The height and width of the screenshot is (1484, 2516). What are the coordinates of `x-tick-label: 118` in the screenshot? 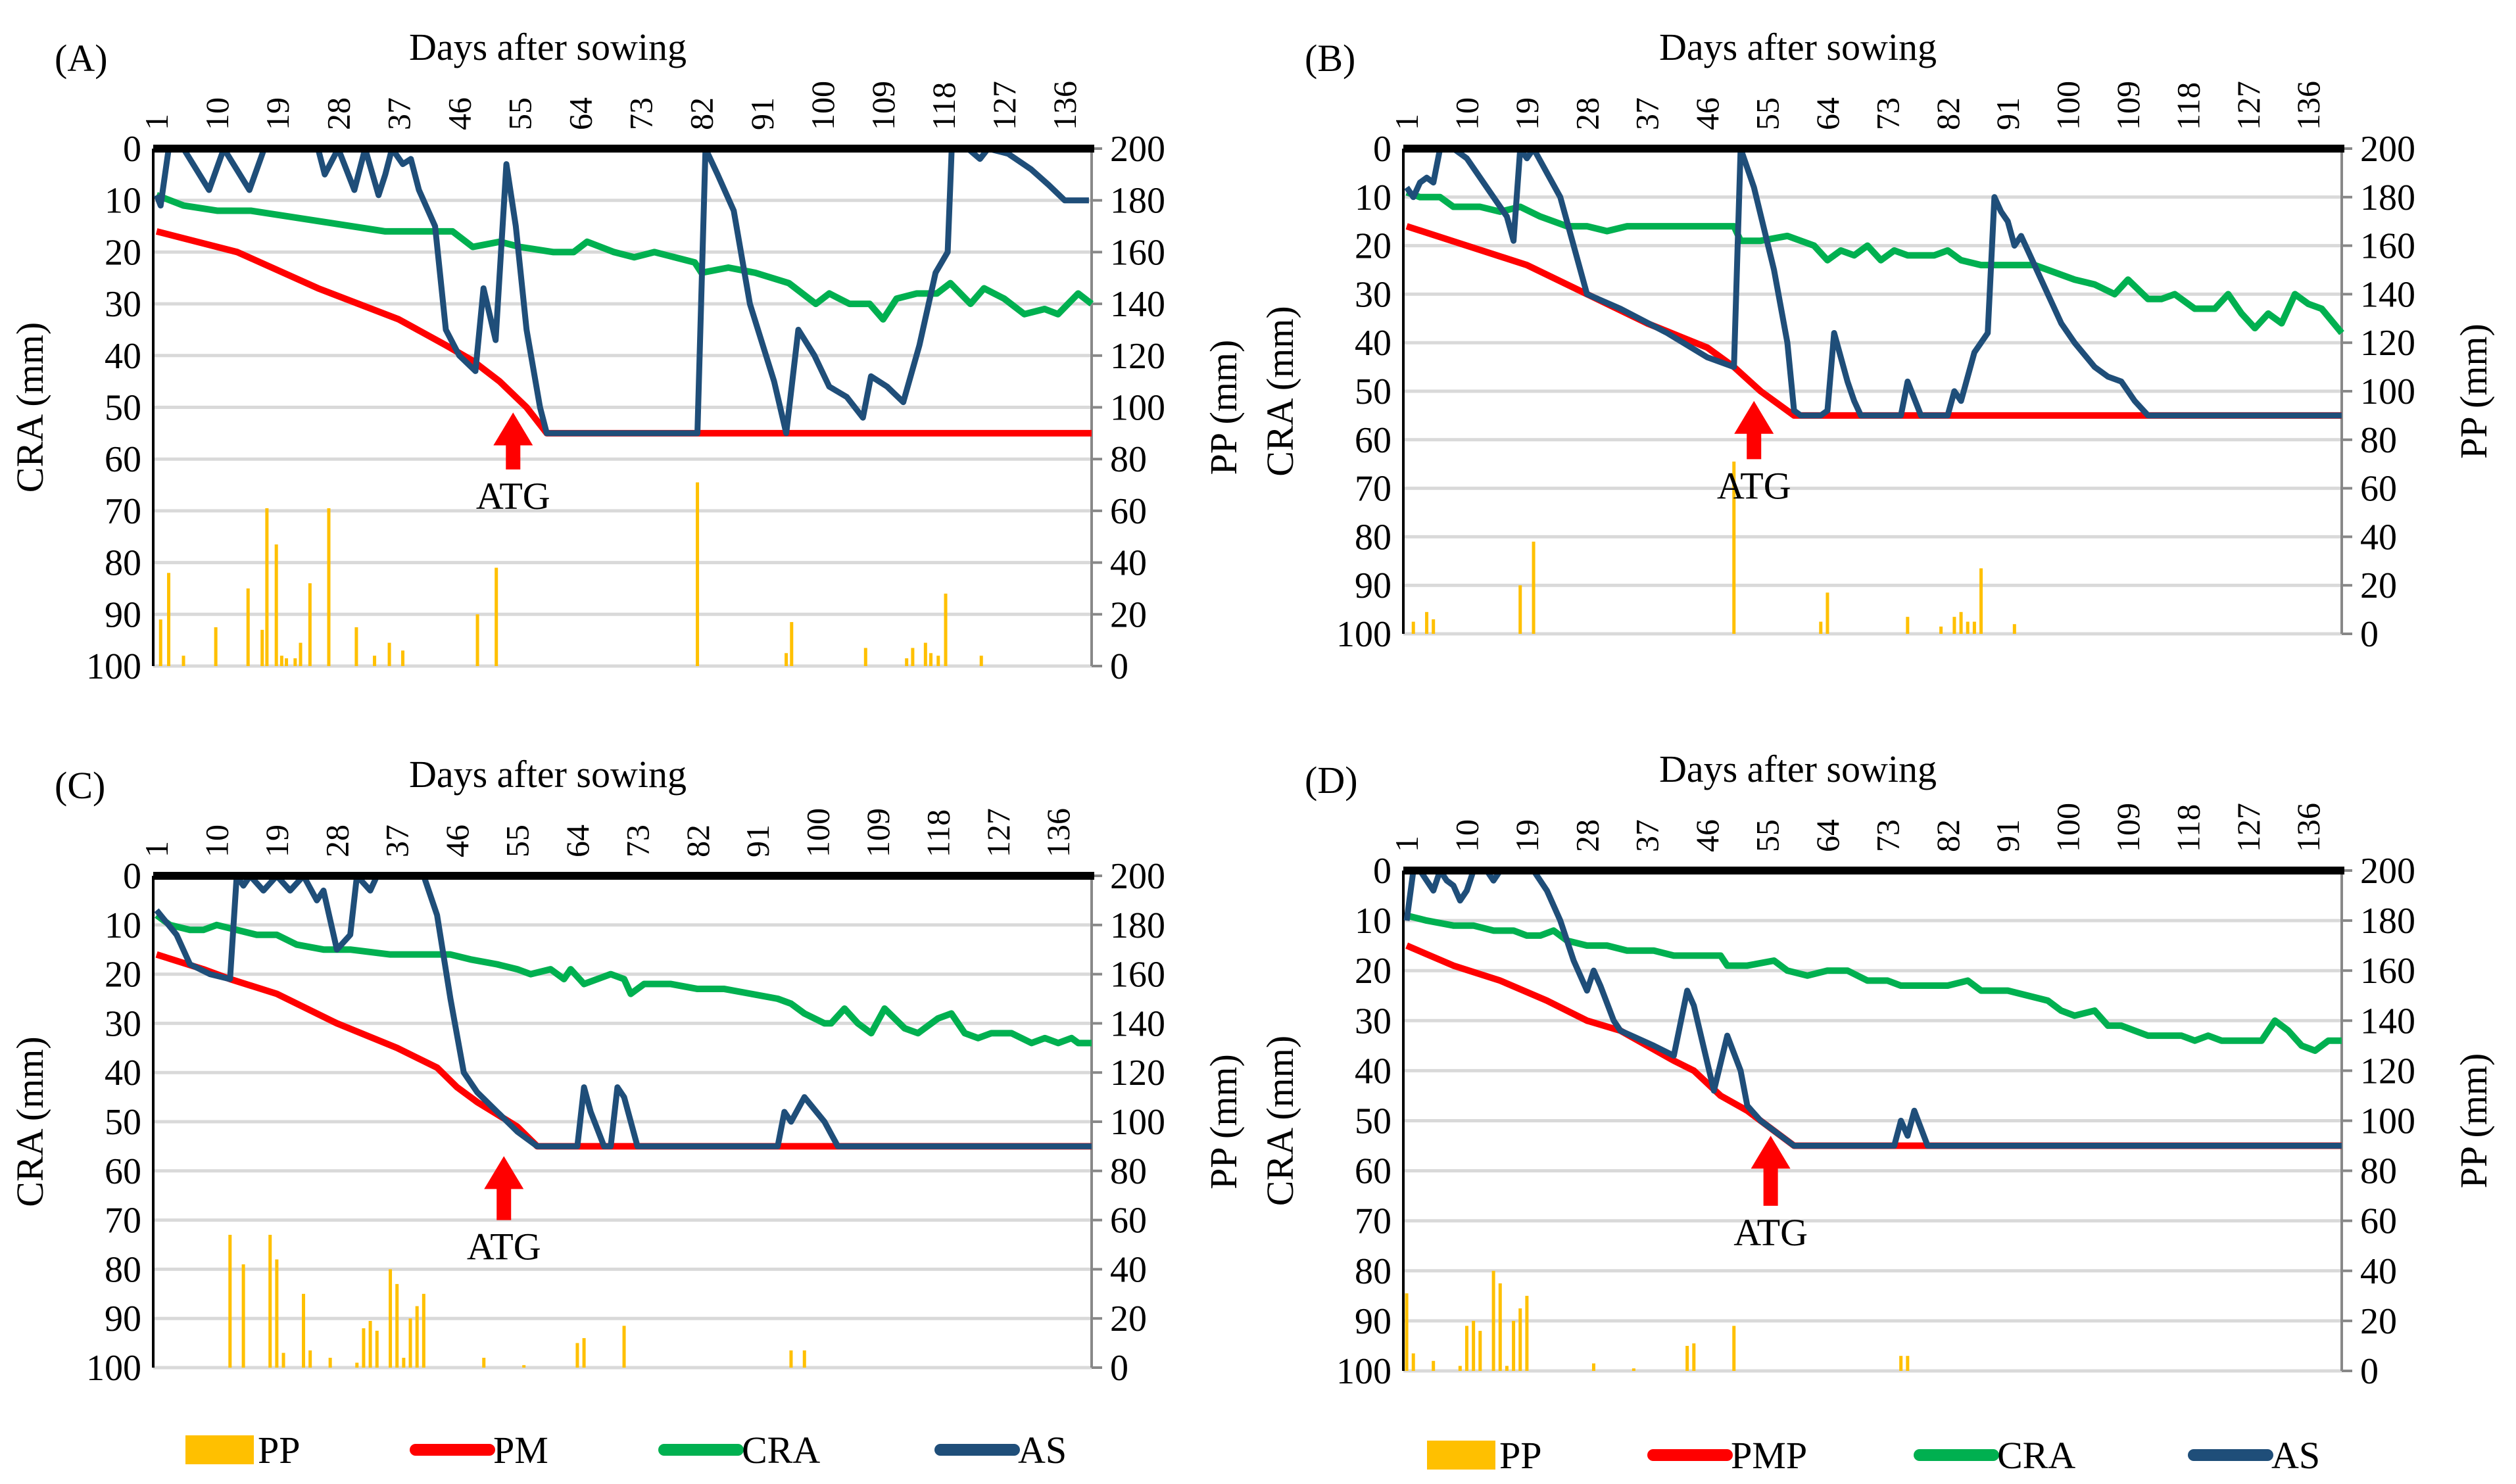 It's located at (2187, 828).